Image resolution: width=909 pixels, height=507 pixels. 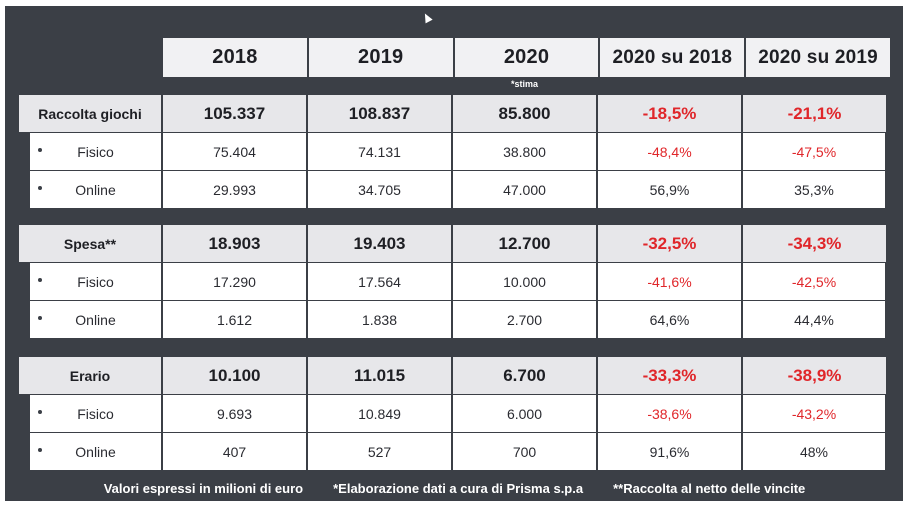 What do you see at coordinates (234, 151) in the screenshot?
I see `value-2018: 75.404` at bounding box center [234, 151].